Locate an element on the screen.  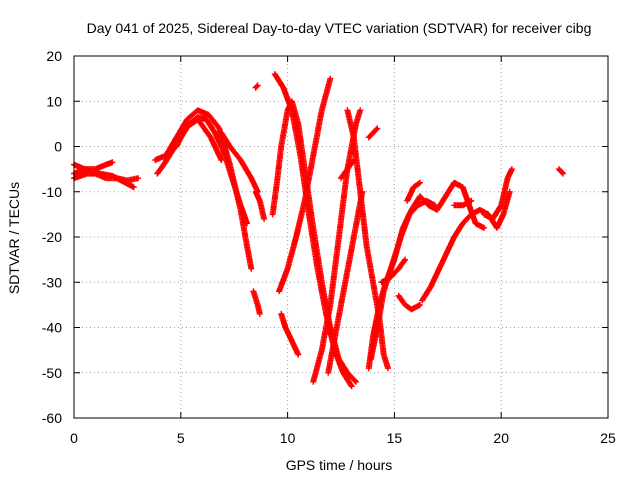
x-axis-label: GPS time / hours is located at coordinates (339, 465).